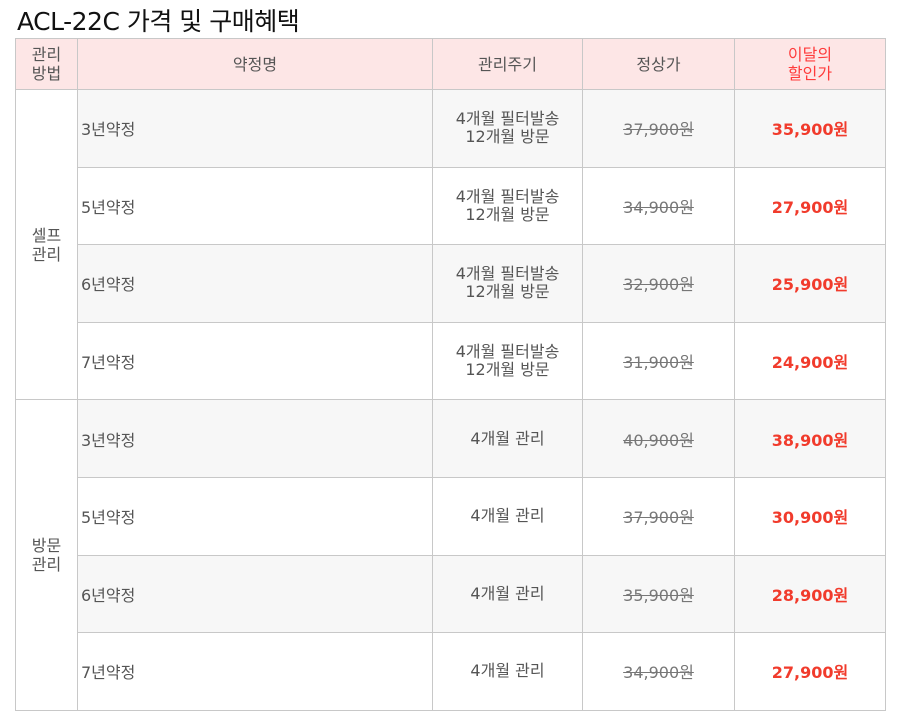  I want to click on discount-price-cell: 28,900원, so click(810, 594).